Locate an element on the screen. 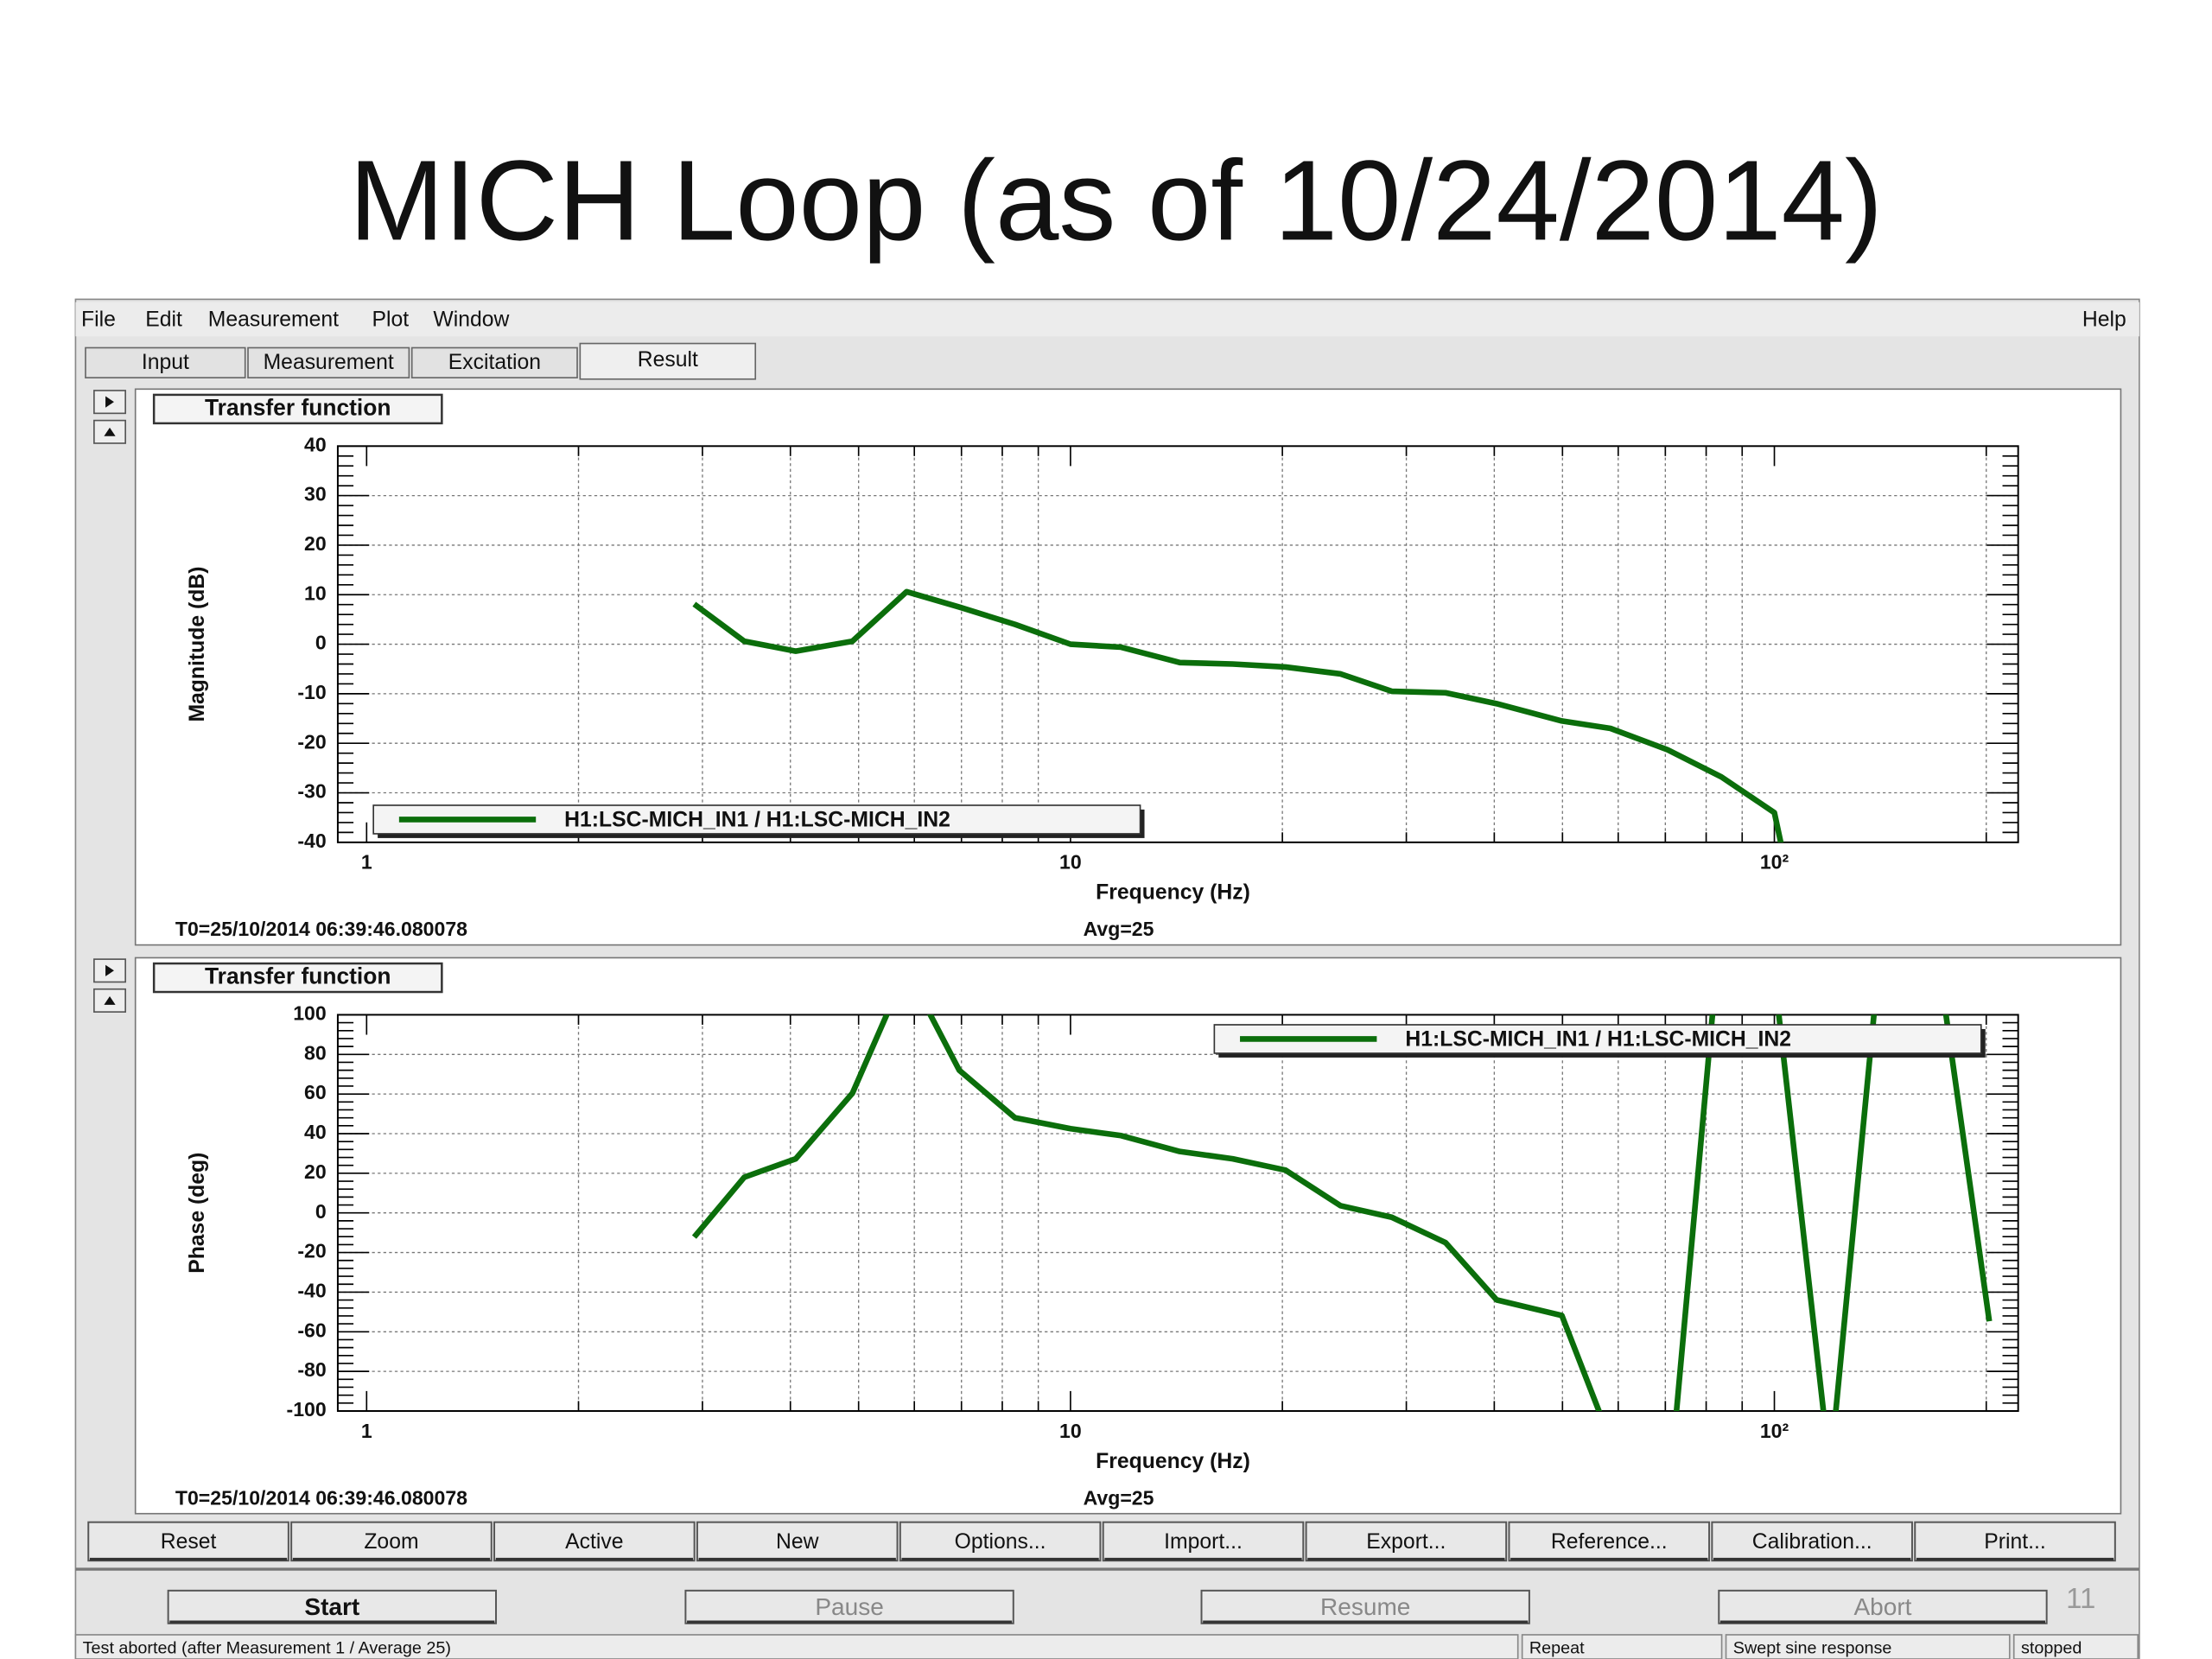 The image size is (2212, 1659). y-axis-label: Phase (deg) is located at coordinates (197, 1213).